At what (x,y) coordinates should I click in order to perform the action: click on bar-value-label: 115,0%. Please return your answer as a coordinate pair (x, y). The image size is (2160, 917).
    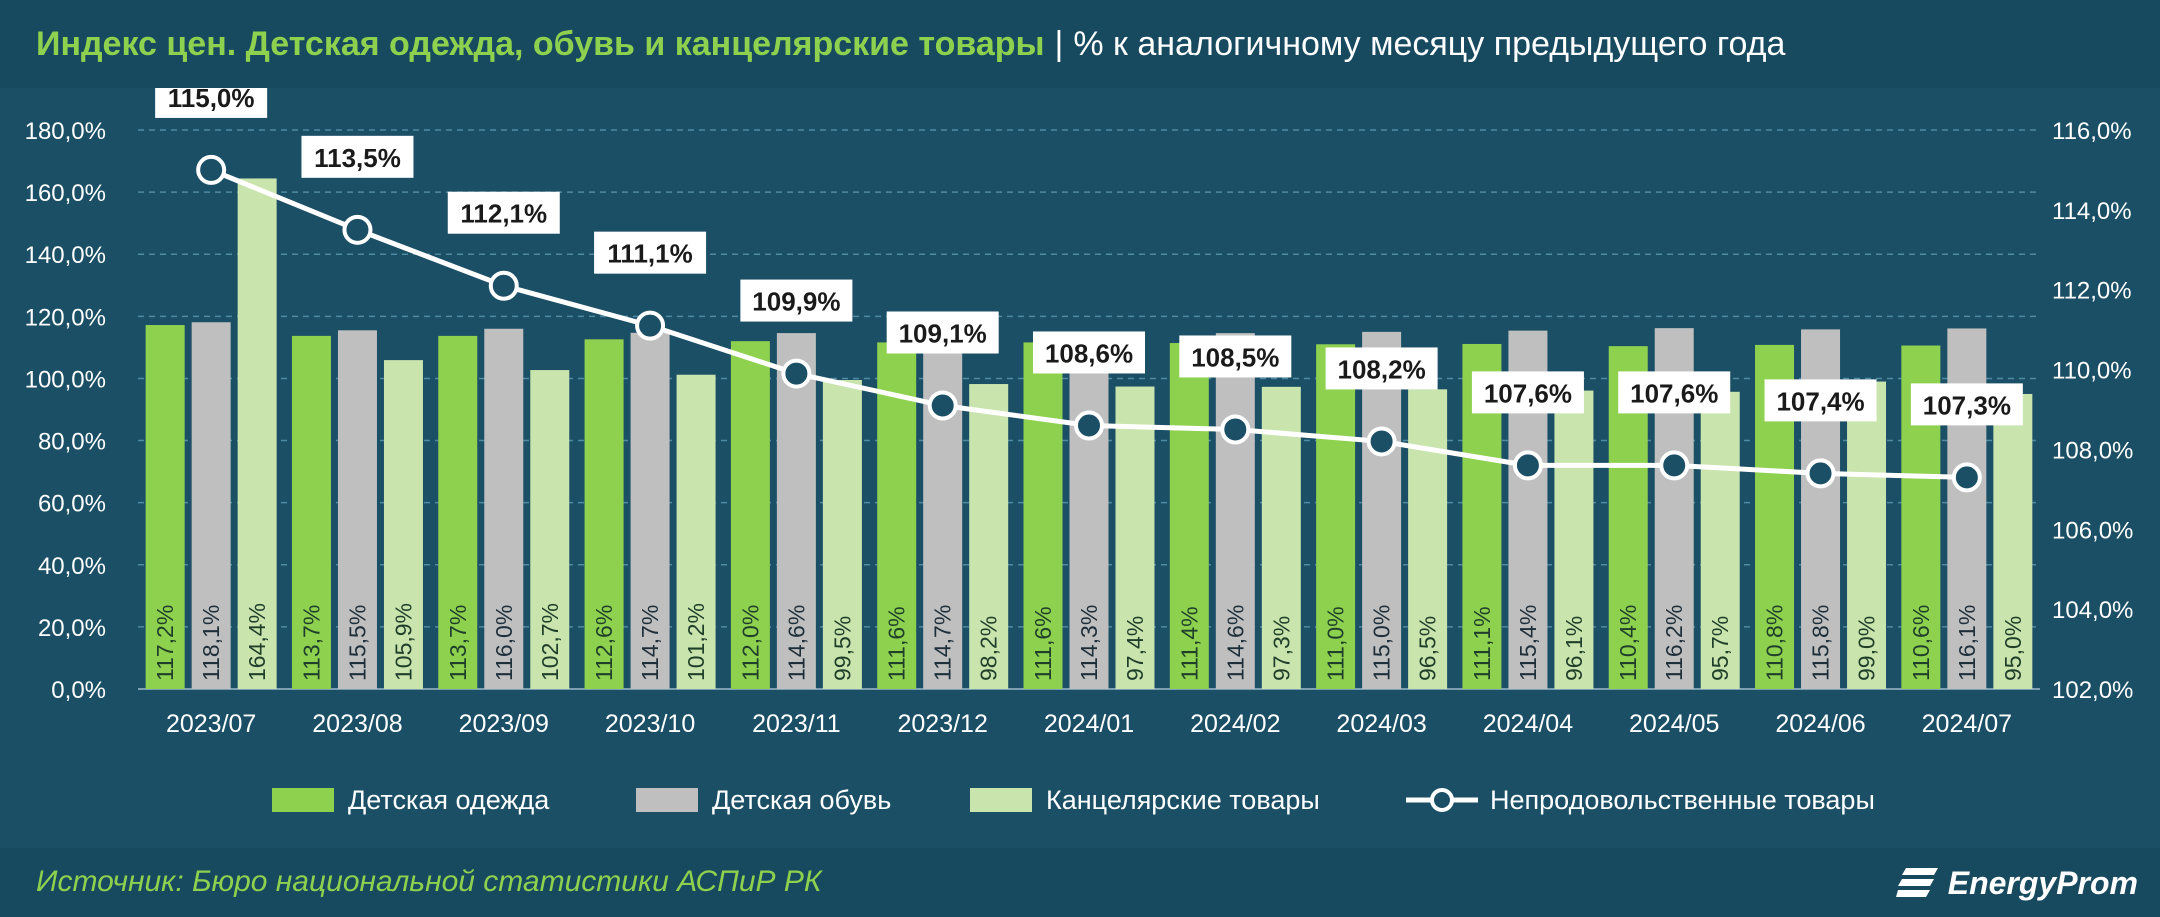
    Looking at the image, I should click on (1382, 643).